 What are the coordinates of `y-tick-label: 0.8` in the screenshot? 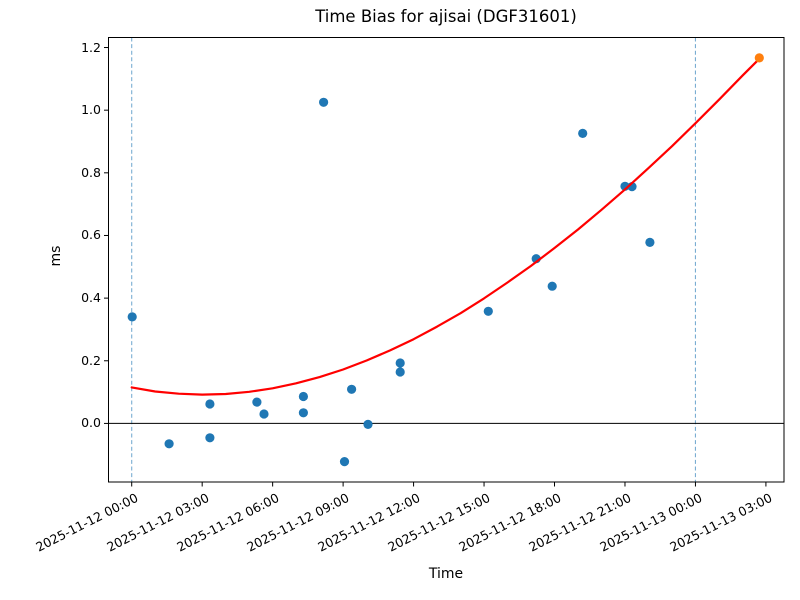 It's located at (91, 172).